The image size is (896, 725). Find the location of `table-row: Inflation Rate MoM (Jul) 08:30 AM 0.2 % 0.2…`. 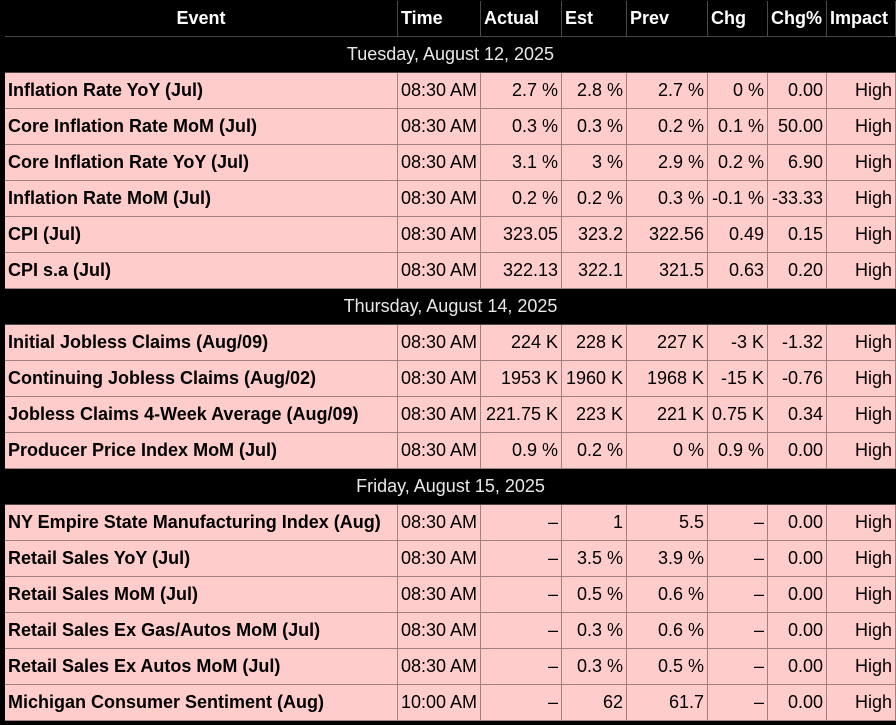

table-row: Inflation Rate MoM (Jul) 08:30 AM 0.2 % 0.2… is located at coordinates (450, 199).